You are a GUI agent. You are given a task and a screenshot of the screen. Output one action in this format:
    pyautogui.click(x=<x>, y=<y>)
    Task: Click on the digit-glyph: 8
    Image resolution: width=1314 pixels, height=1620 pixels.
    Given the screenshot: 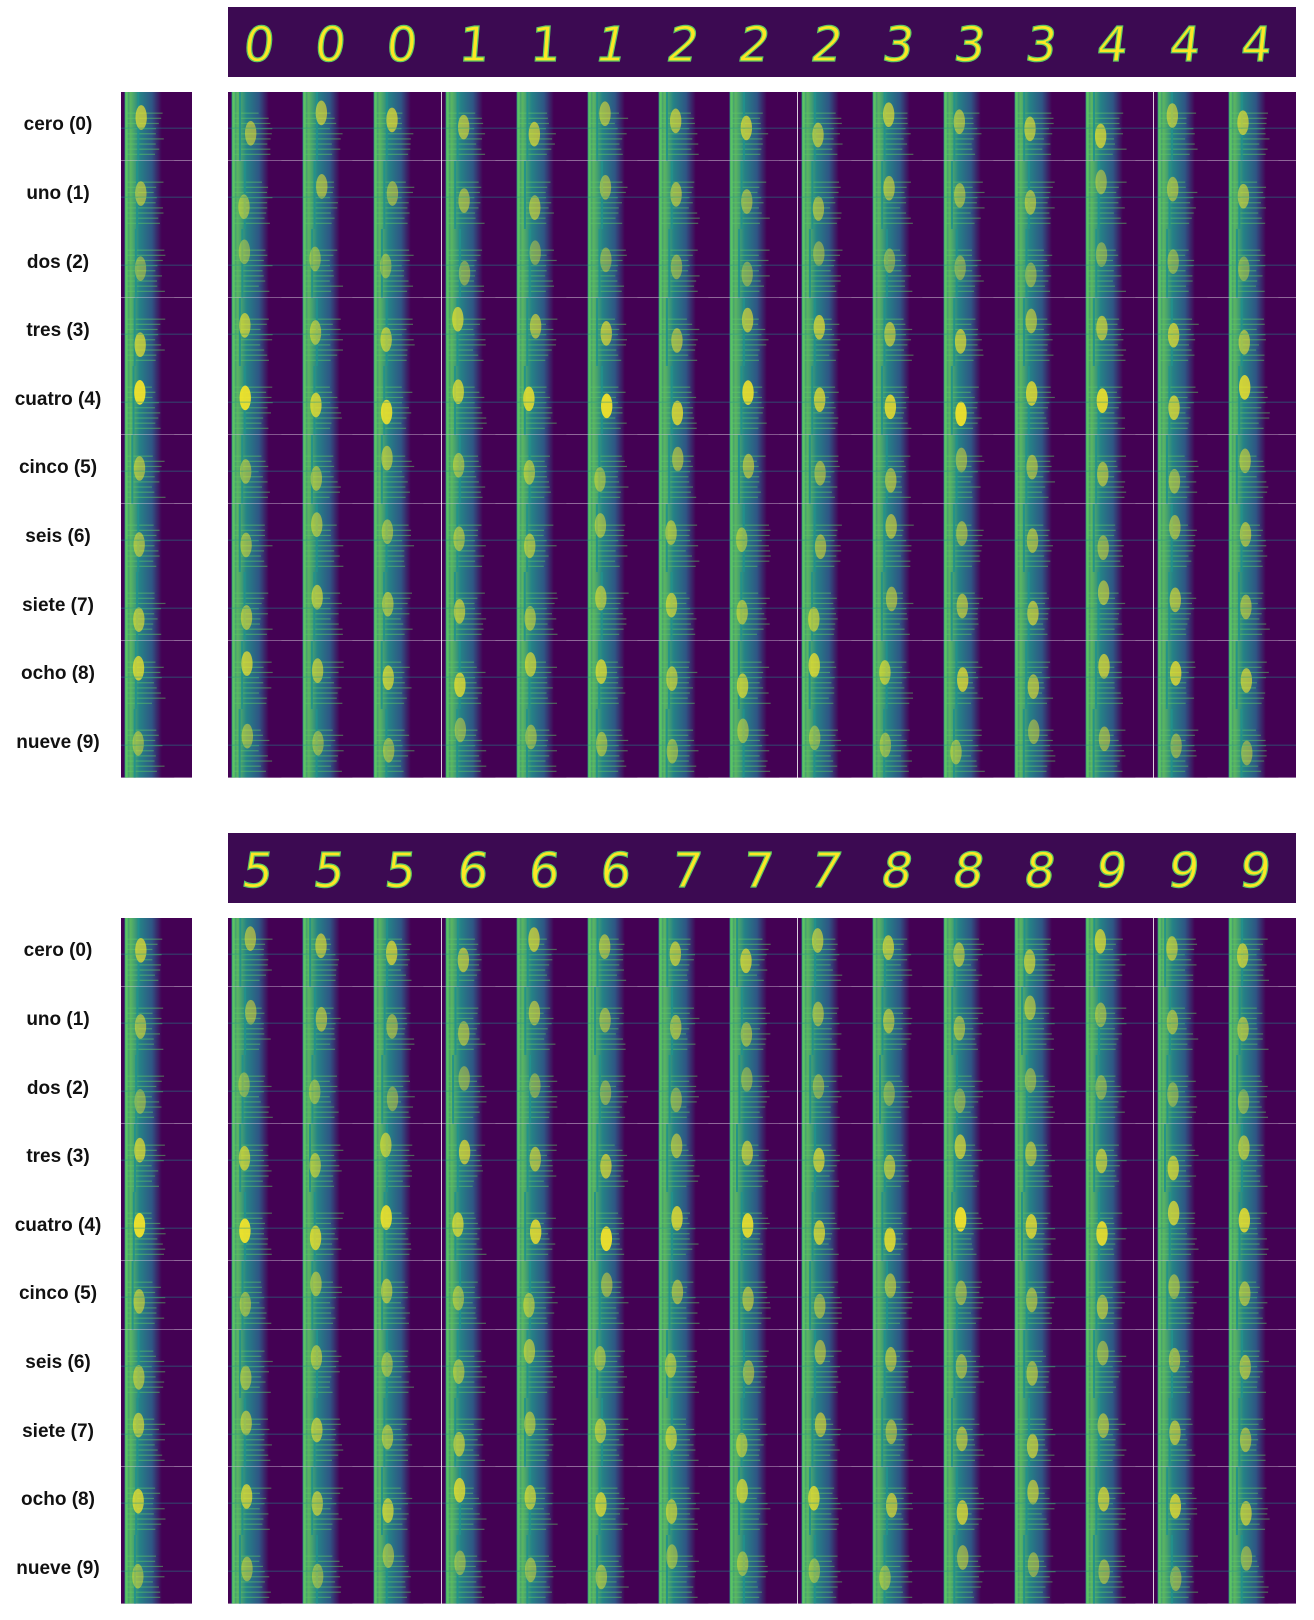 What is the action you would take?
    pyautogui.click(x=968, y=871)
    